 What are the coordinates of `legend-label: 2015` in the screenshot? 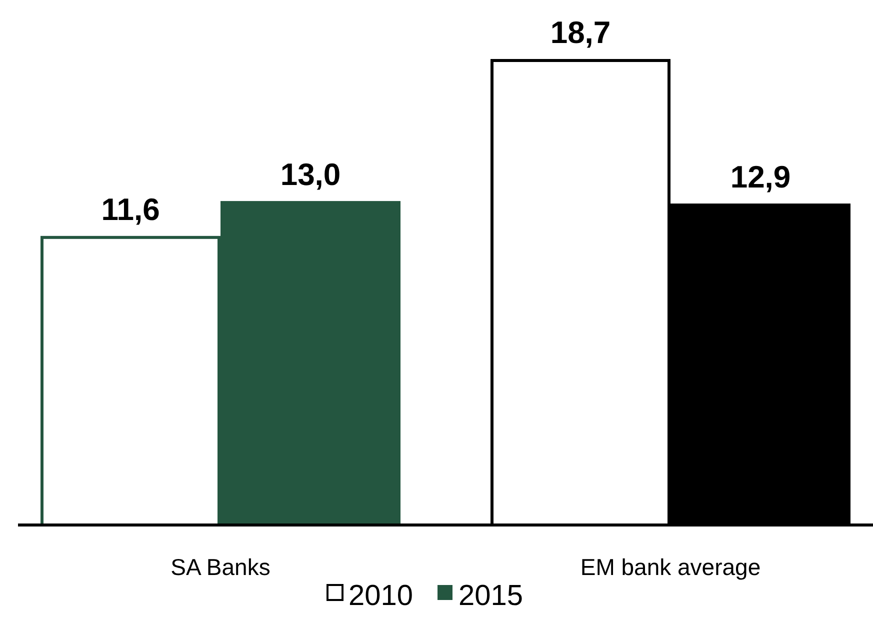 It's located at (491, 596).